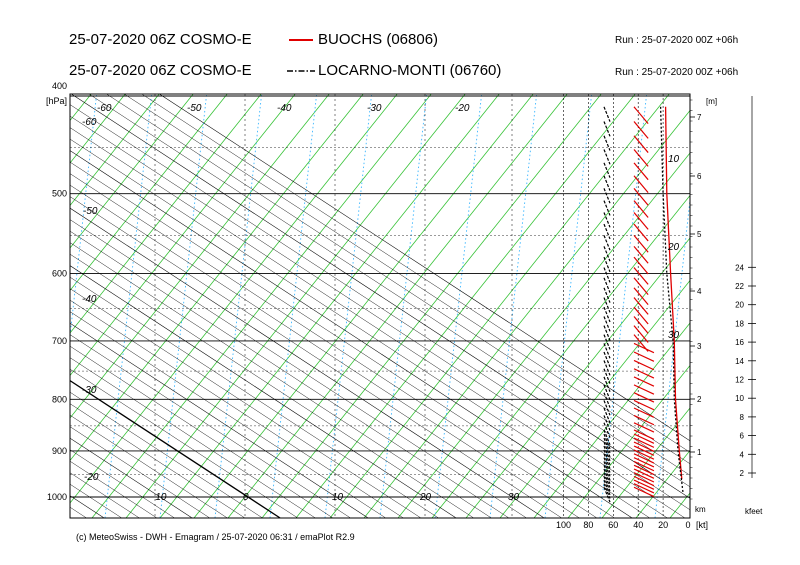  Describe the element at coordinates (462, 108) in the screenshot. I see `isotherm-label: -20` at that location.